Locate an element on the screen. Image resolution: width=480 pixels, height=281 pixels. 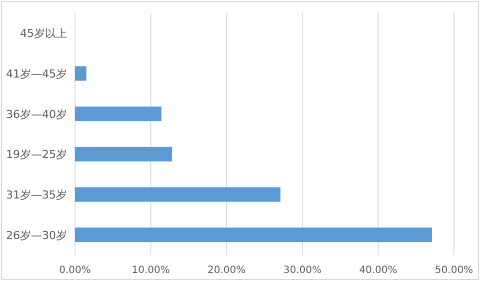
x-tick-label: 40.00% is located at coordinates (378, 270).